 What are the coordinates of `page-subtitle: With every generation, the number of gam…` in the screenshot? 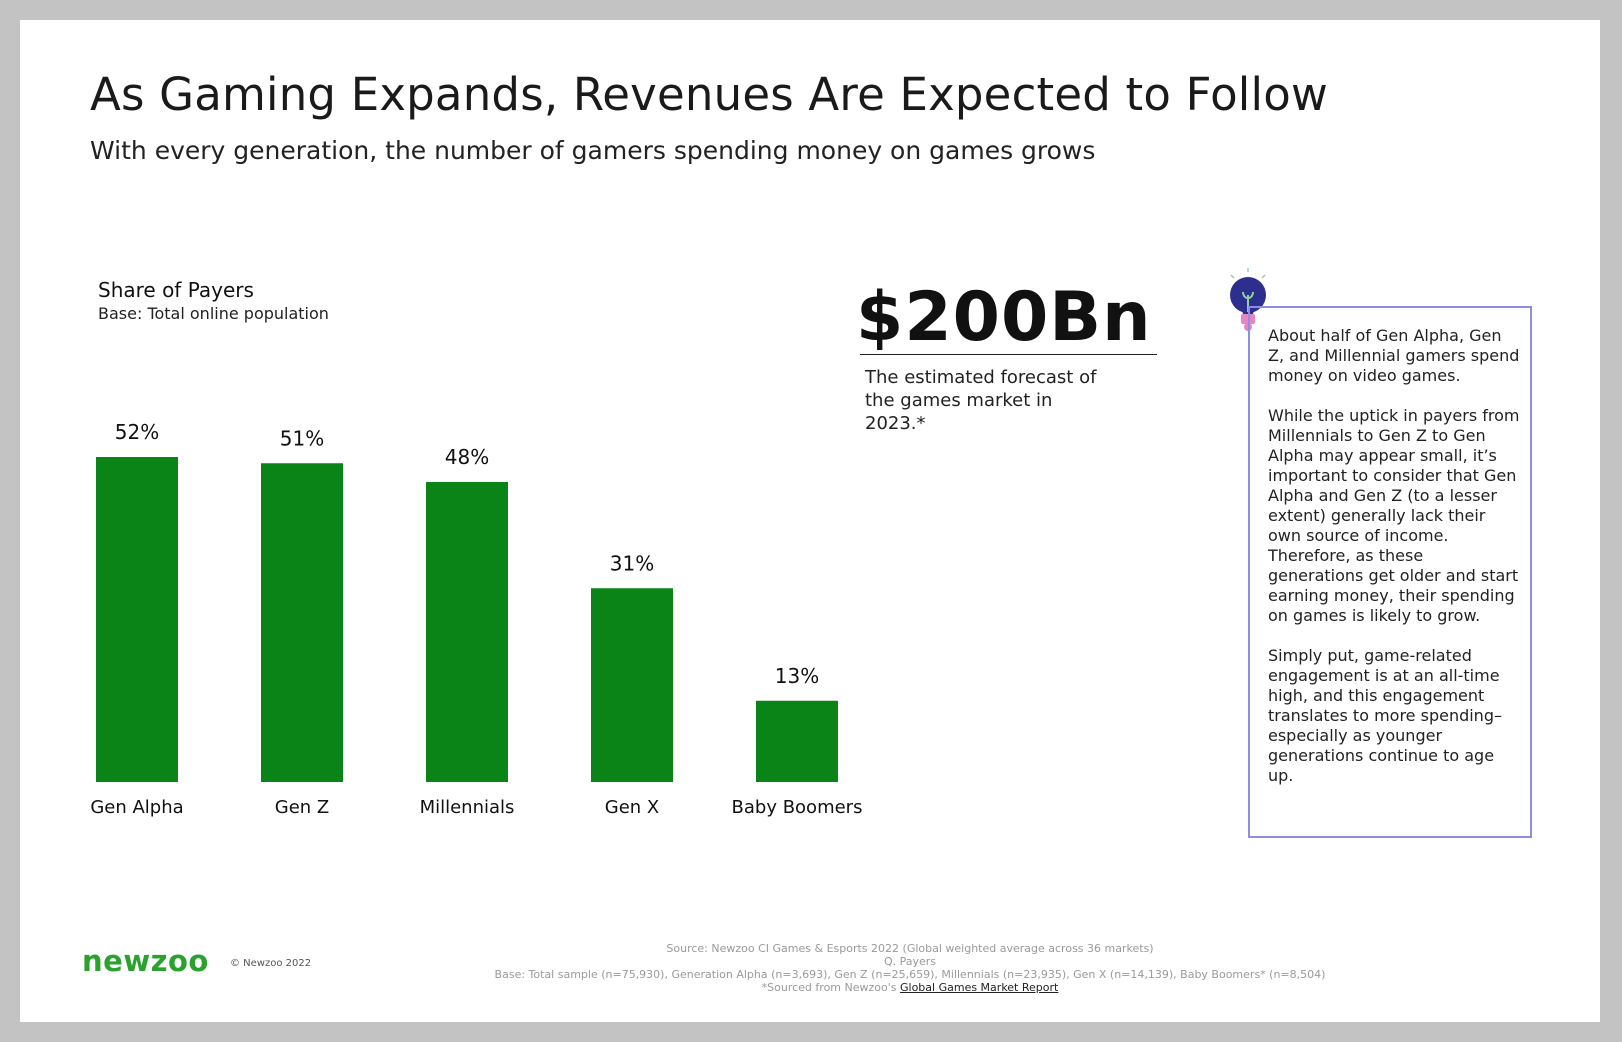 It's located at (593, 150).